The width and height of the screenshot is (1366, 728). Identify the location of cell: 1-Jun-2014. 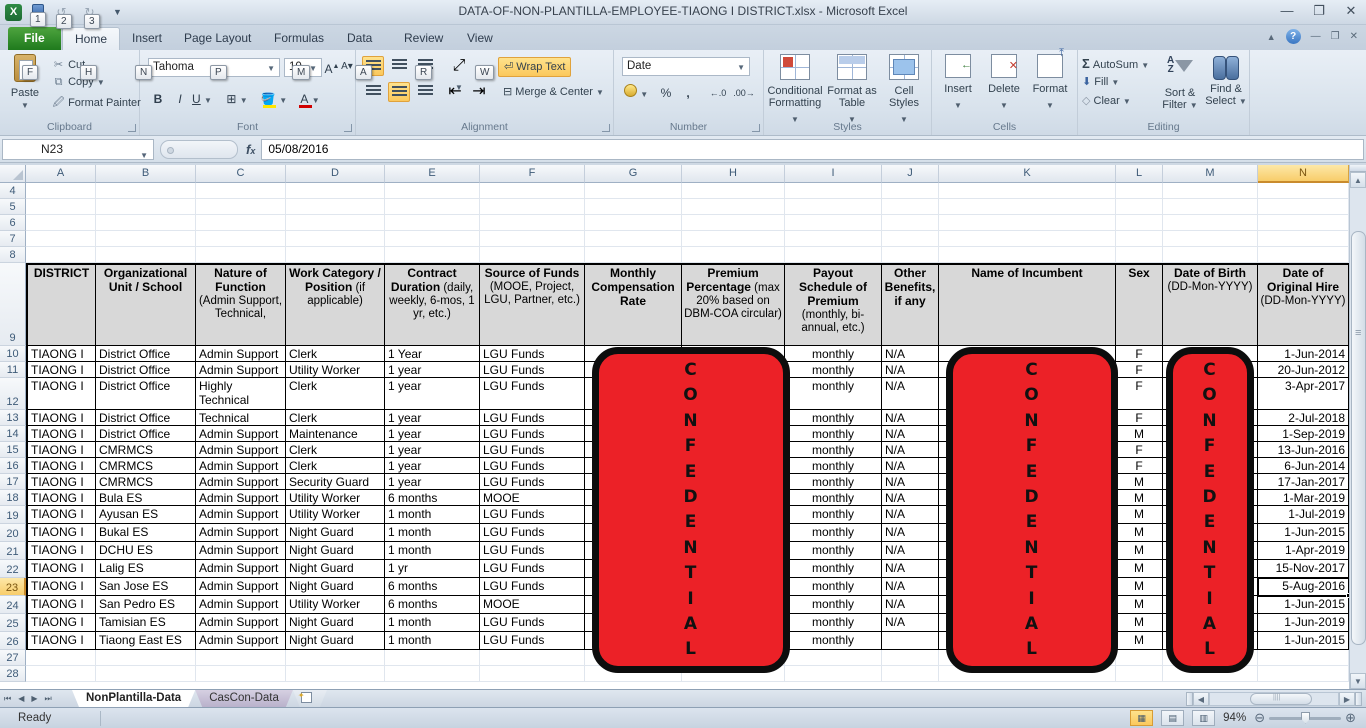
(1303, 354).